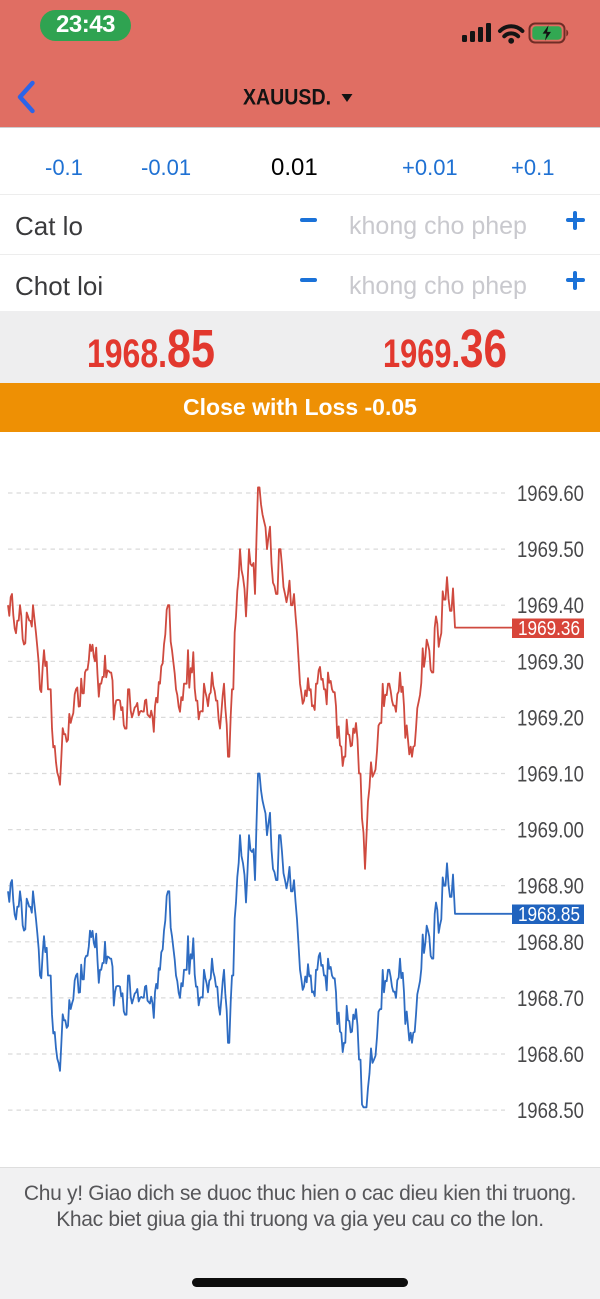 The image size is (600, 1299). I want to click on svg-text: 1969., so click(421, 354).